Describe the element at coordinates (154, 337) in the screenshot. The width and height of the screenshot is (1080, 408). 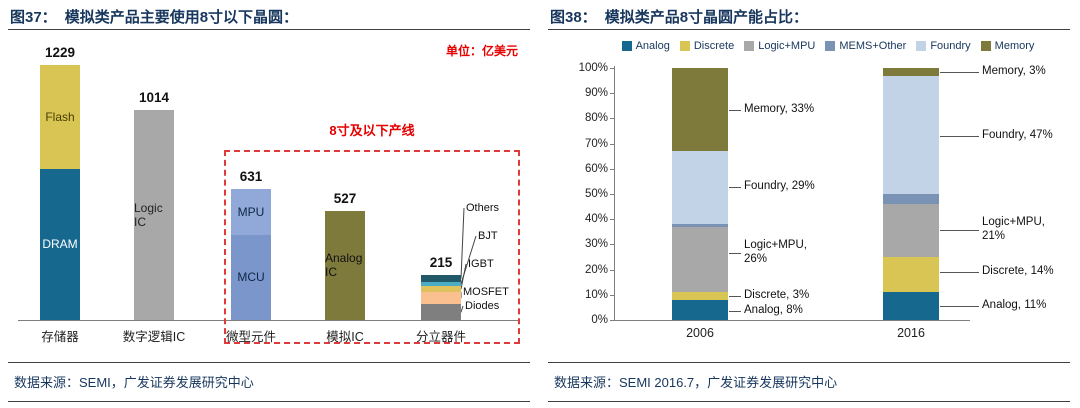
I see `x-axis-label: 数字逻辑IC` at that location.